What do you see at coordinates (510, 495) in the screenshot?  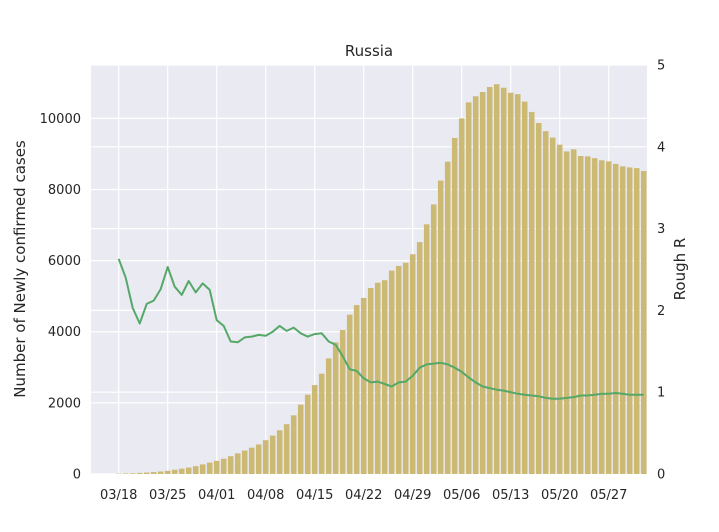 I see `x-tick-label: 05/13` at bounding box center [510, 495].